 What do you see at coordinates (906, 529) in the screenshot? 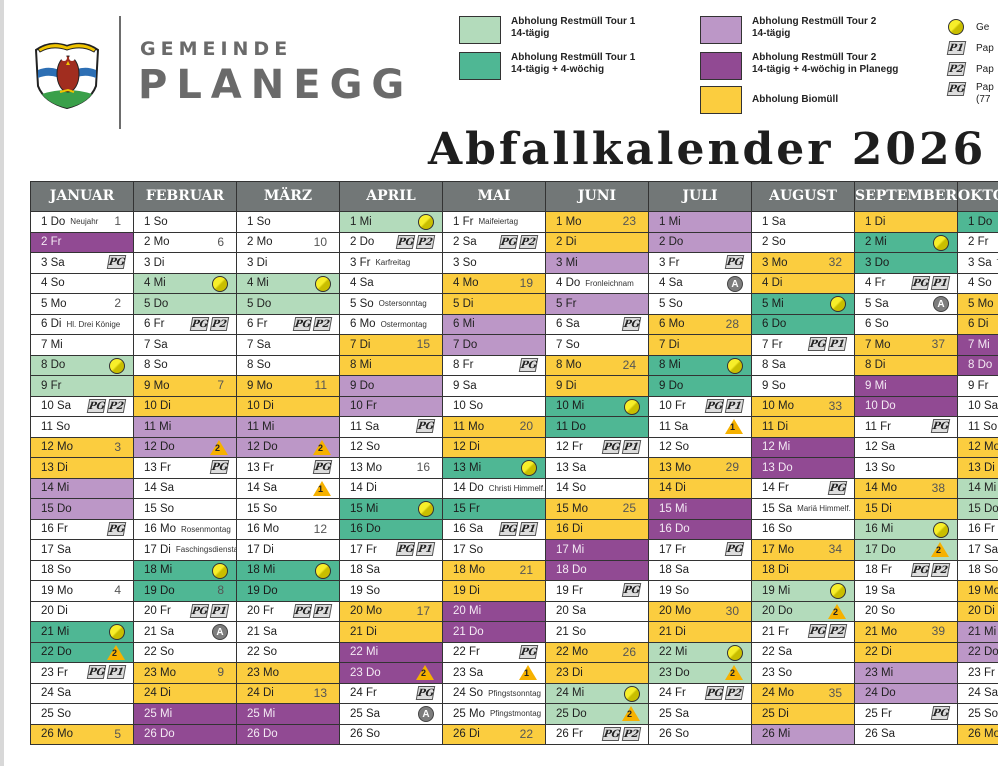
I see `day-cell: 16 Mi` at bounding box center [906, 529].